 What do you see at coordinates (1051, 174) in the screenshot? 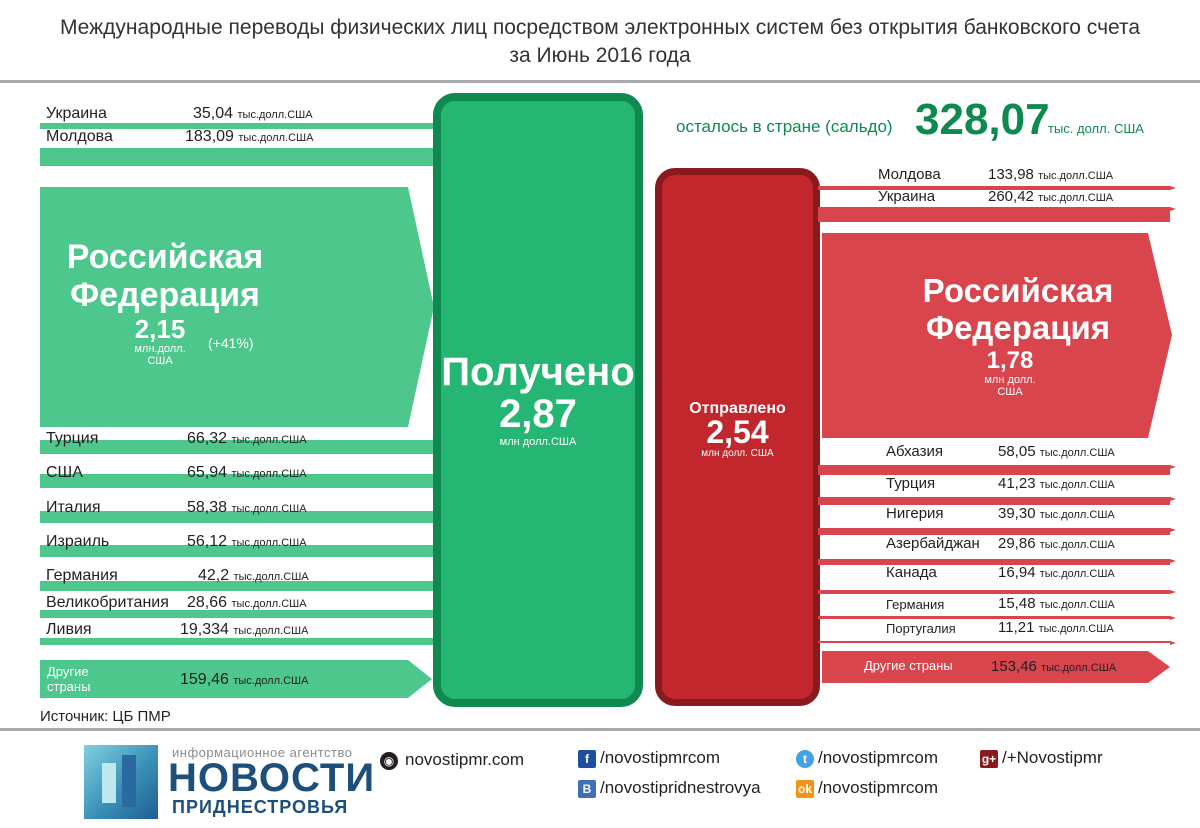
I see `country-value: 133,98 тыс.долл.США` at bounding box center [1051, 174].